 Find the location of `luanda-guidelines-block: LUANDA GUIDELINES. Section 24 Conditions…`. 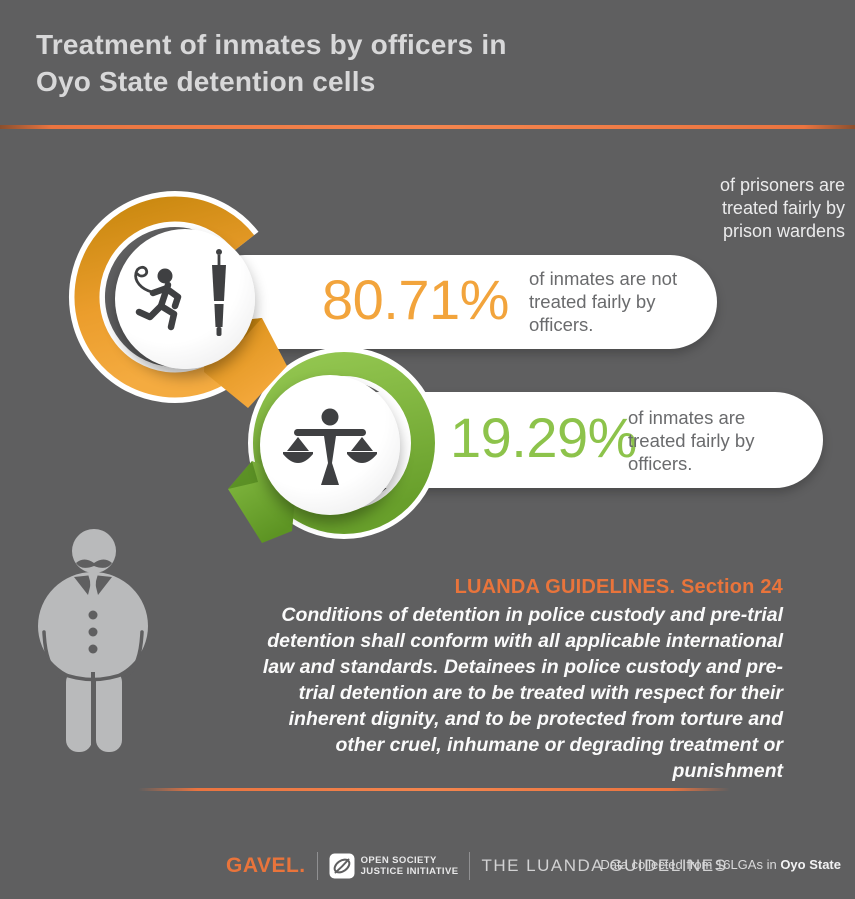

luanda-guidelines-block: LUANDA GUIDELINES. Section 24 Conditions… is located at coordinates (509, 680).